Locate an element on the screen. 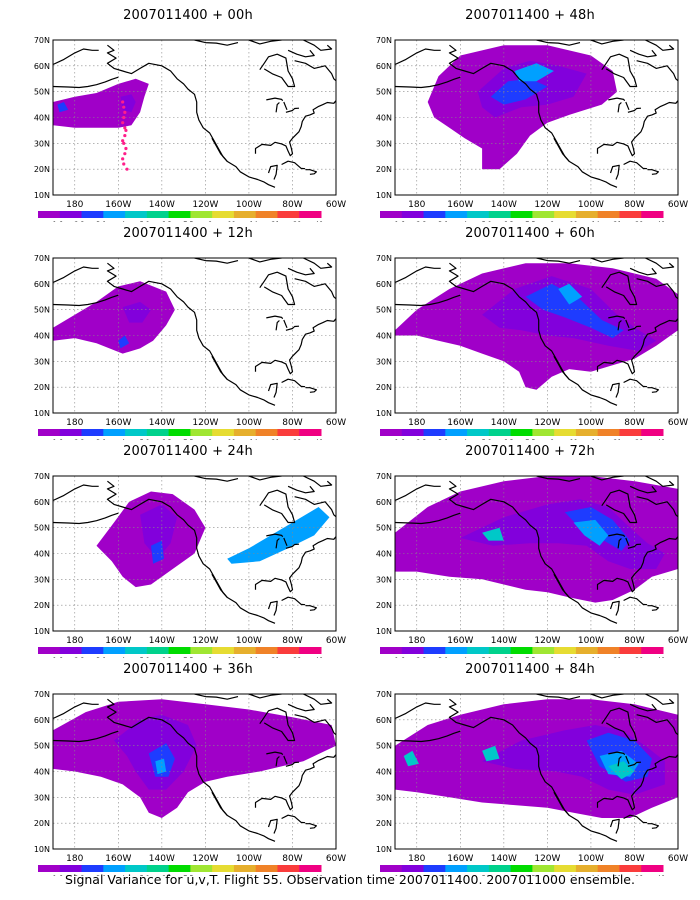  panel-title: 2007011400 + 00h is located at coordinates (188, 15).